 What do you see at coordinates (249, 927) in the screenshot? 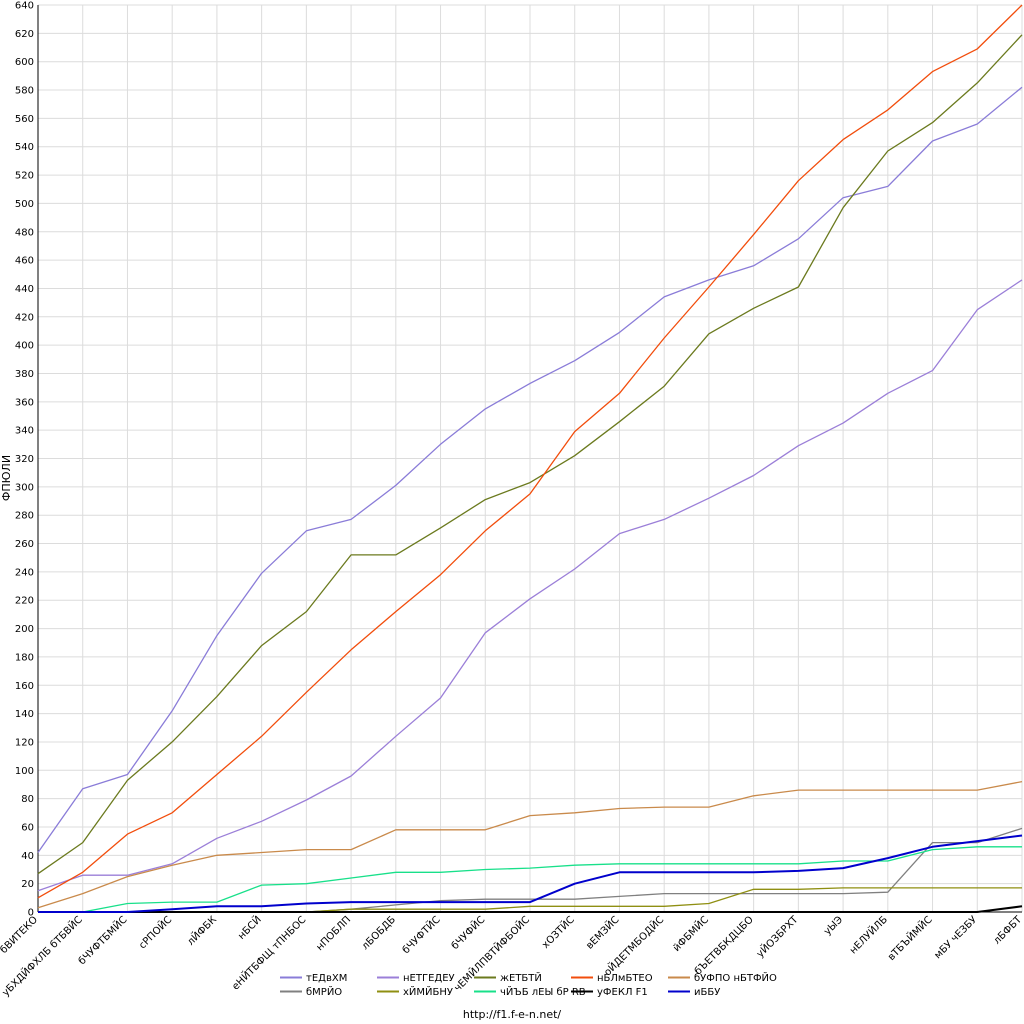
I see `x-tick-label: нБСЙ` at bounding box center [249, 927].